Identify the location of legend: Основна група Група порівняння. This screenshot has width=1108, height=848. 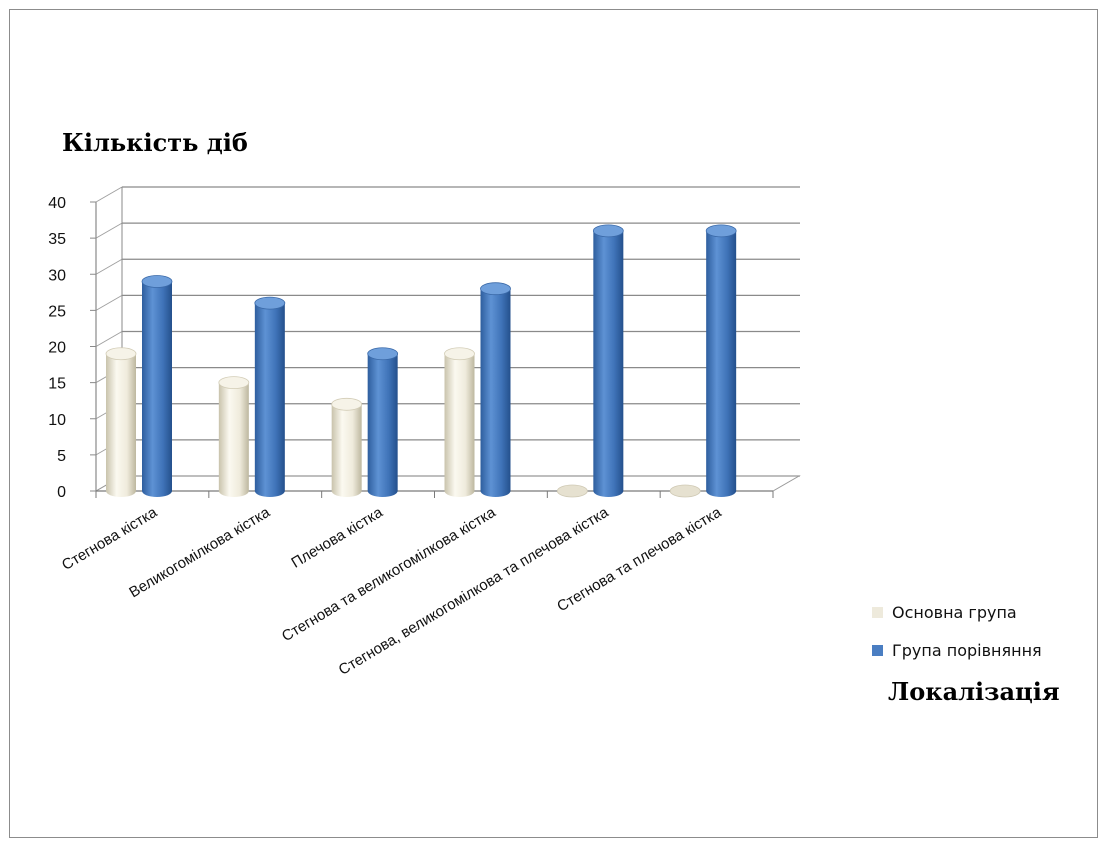
(957, 638).